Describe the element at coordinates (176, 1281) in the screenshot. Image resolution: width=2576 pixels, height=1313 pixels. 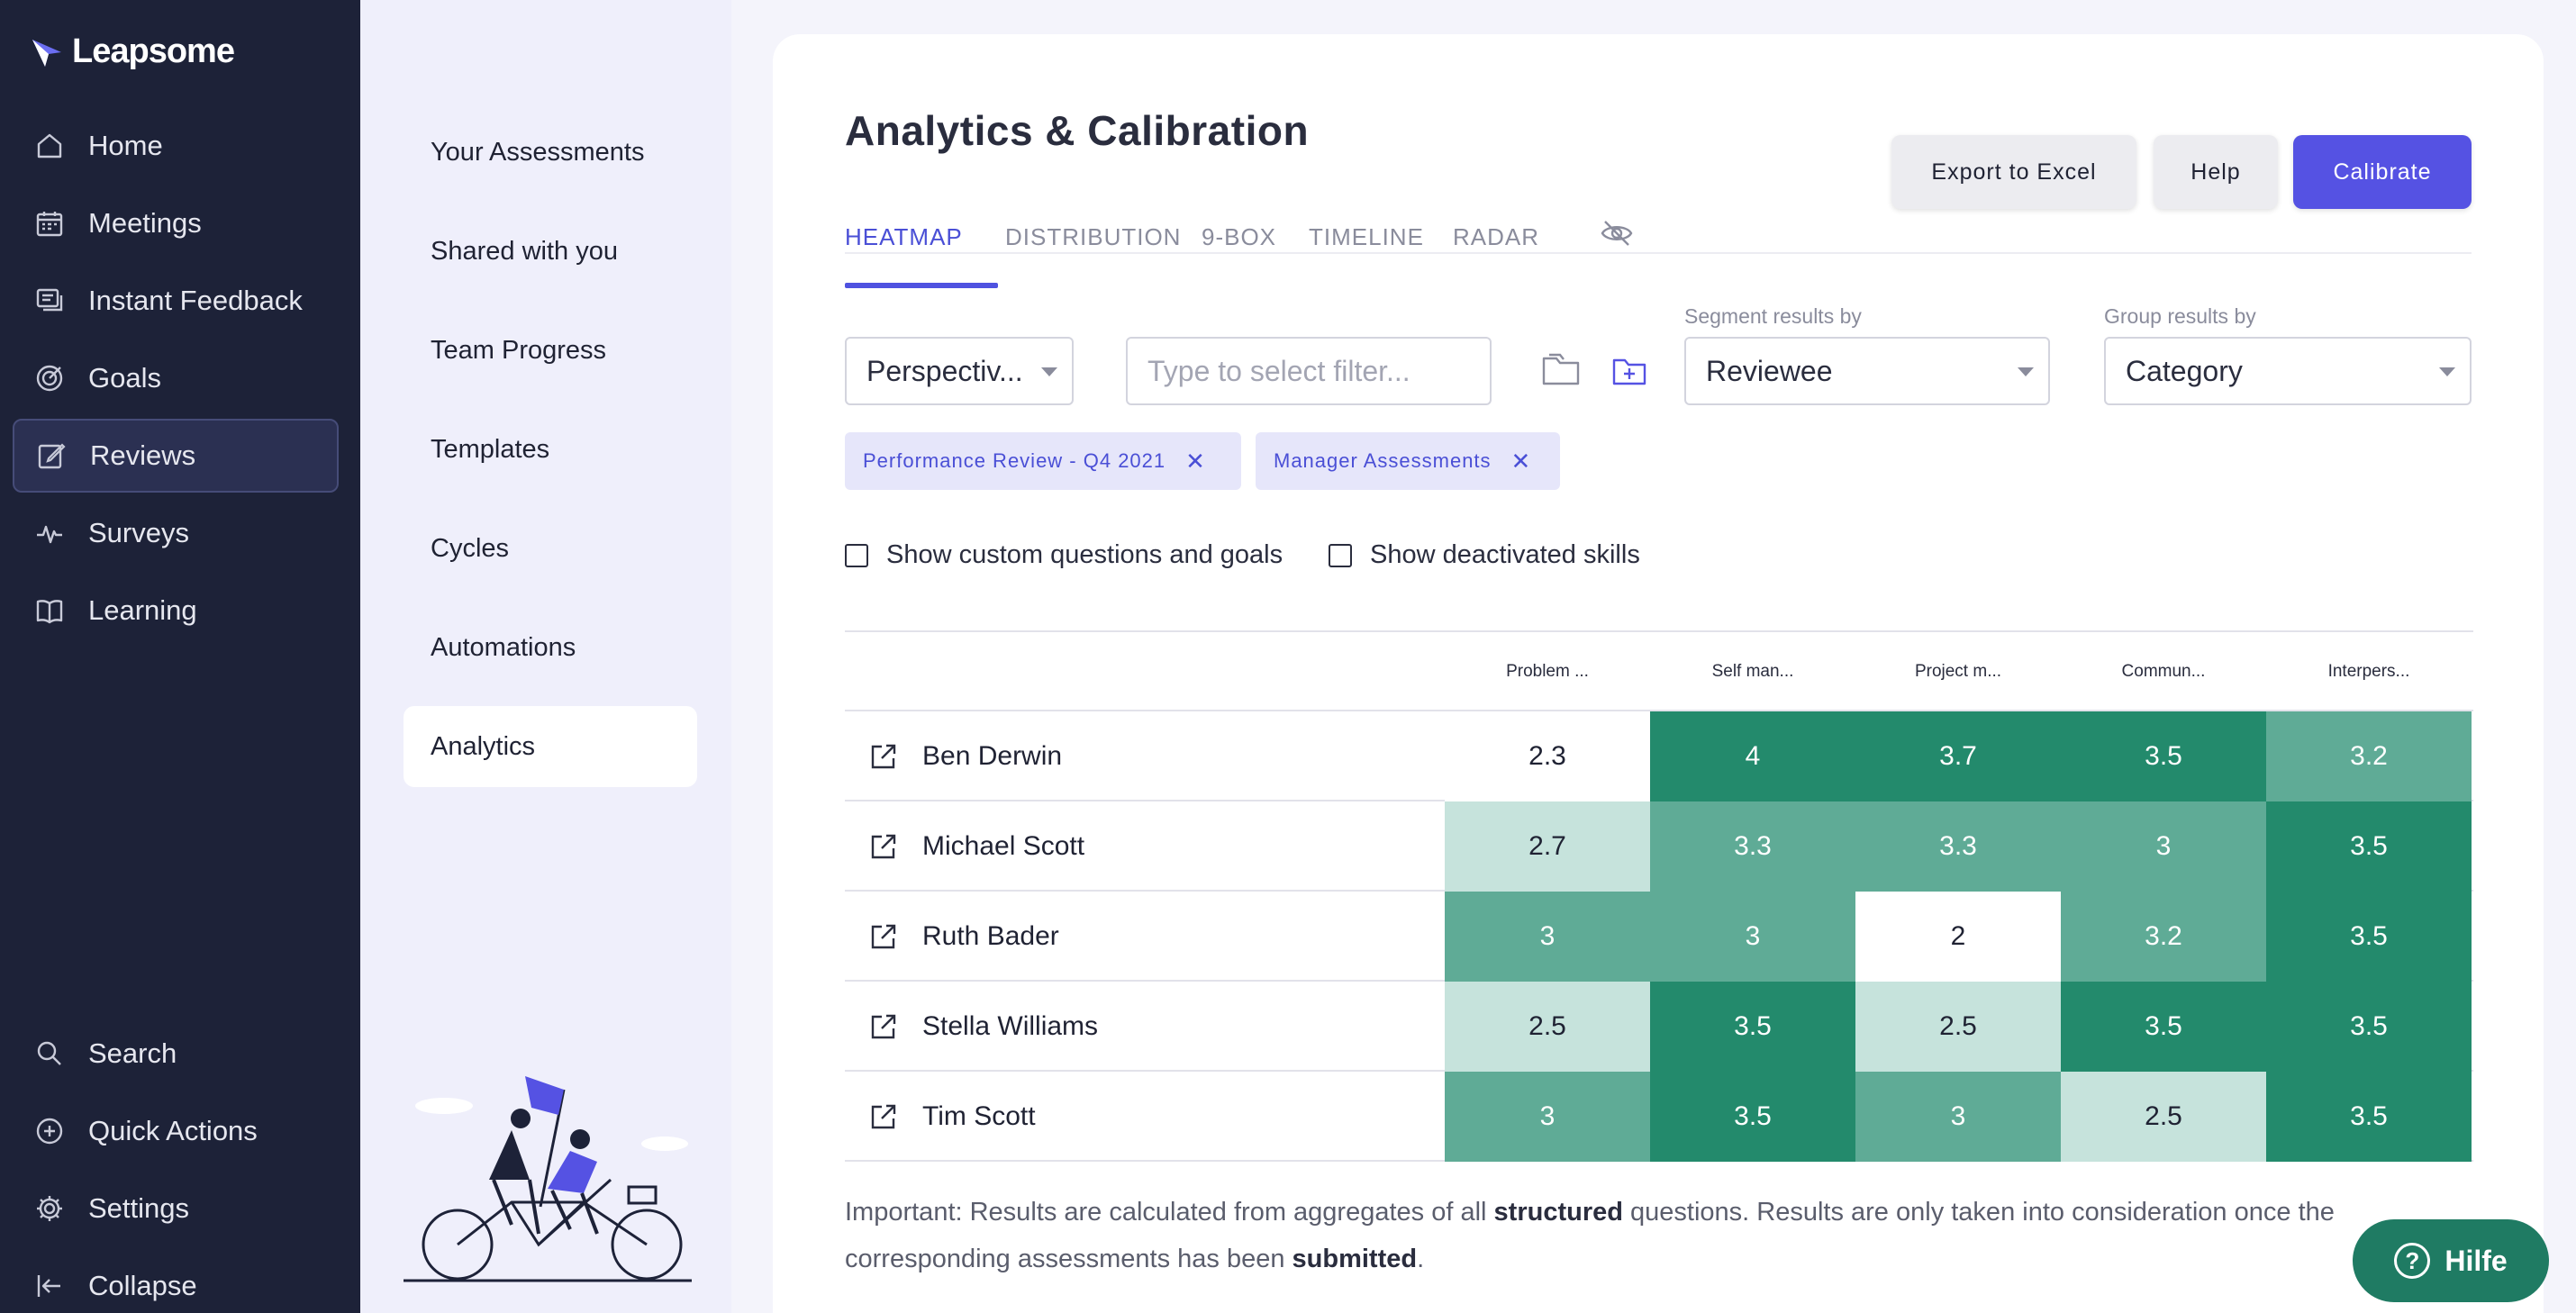
I see `nav-item-collapse: Collapse` at that location.